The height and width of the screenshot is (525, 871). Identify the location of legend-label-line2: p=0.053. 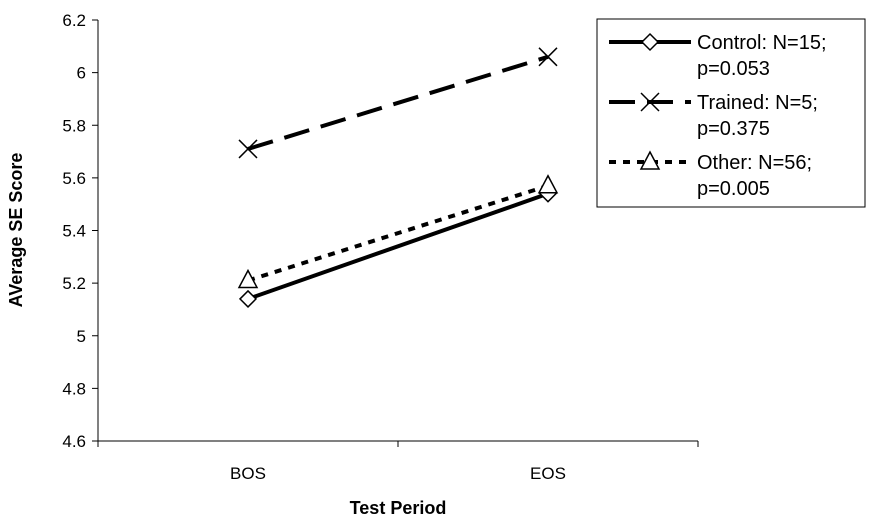
(733, 69).